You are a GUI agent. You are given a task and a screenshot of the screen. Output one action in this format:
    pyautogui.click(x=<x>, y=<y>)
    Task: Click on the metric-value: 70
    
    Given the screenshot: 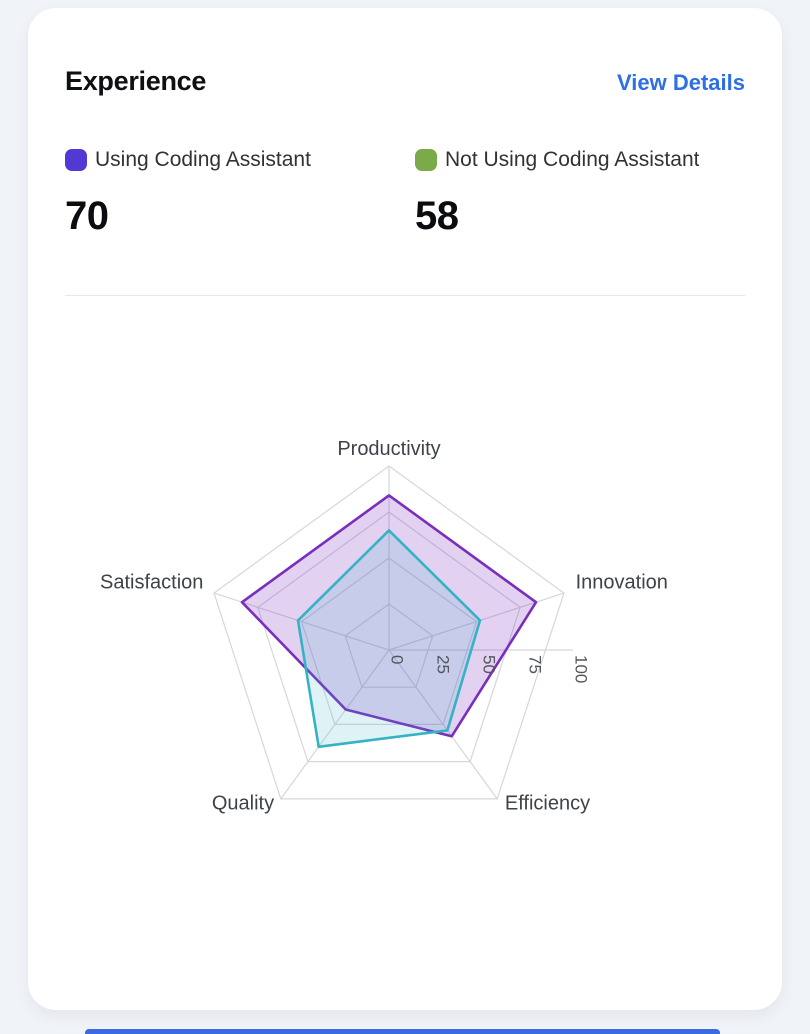 What is the action you would take?
    pyautogui.click(x=87, y=216)
    